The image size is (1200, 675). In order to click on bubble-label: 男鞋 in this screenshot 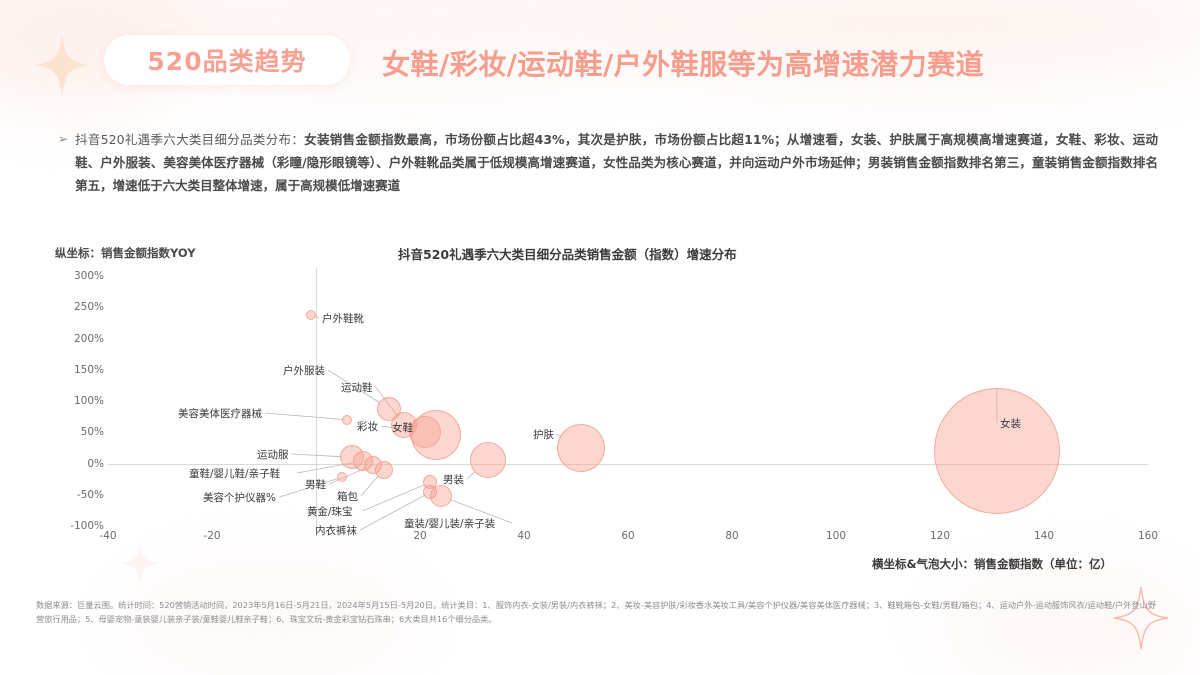, I will do `click(315, 485)`.